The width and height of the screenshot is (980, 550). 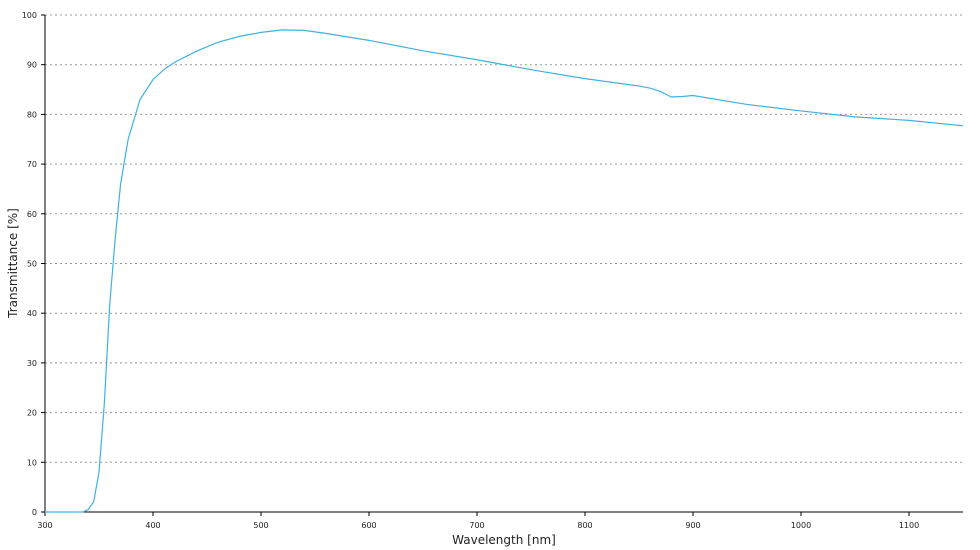 I want to click on y-tick-label: 30, so click(x=32, y=363).